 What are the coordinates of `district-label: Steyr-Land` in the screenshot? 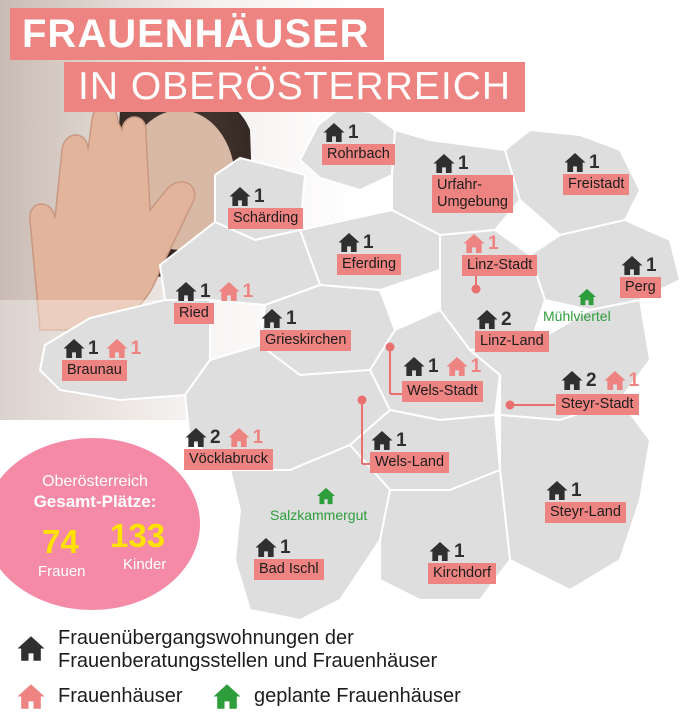 It's located at (585, 512).